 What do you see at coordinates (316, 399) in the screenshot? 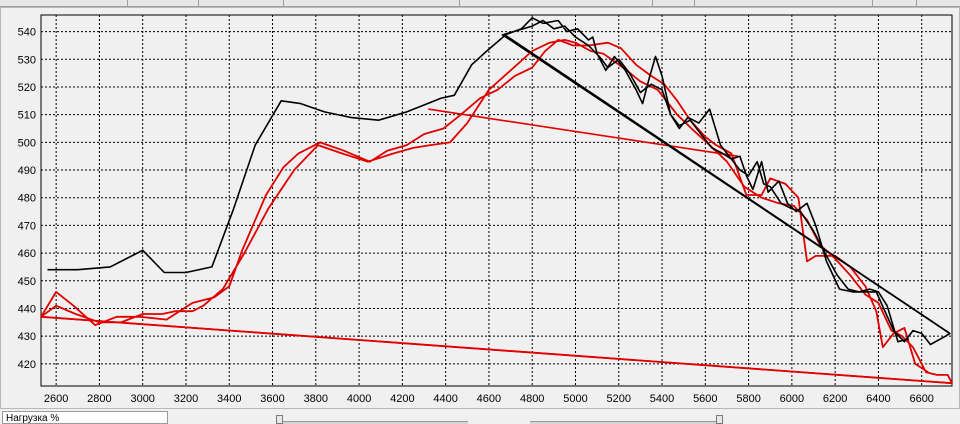
I see `x-tick-label: 3800` at bounding box center [316, 399].